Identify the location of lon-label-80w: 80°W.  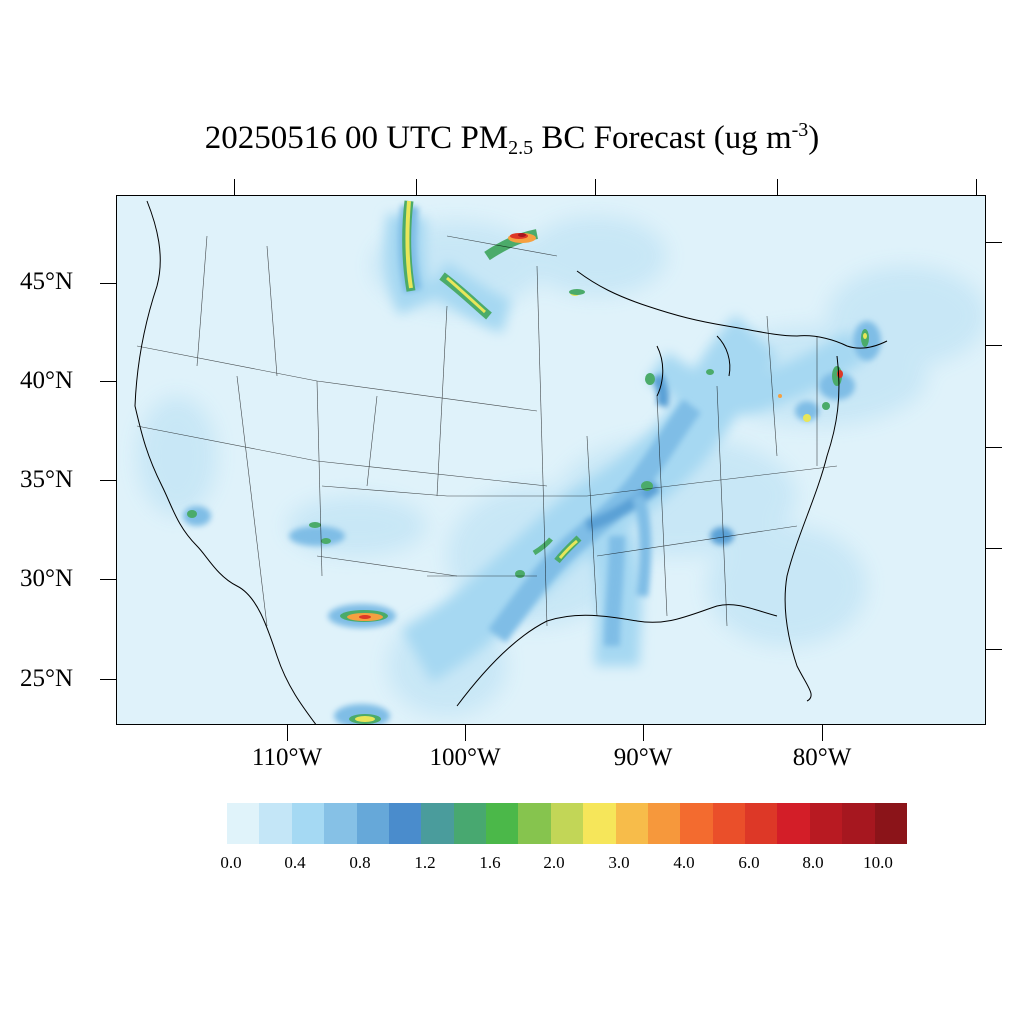
(822, 757).